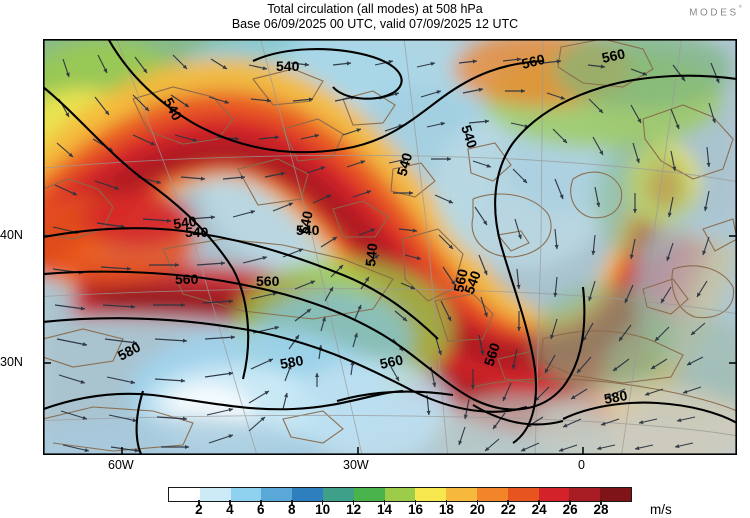 Image resolution: width=750 pixels, height=518 pixels. What do you see at coordinates (740, 8) in the screenshot?
I see `brand-mark: °` at bounding box center [740, 8].